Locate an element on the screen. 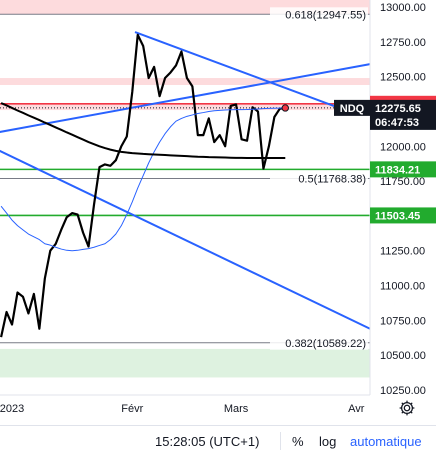 The width and height of the screenshot is (436, 456). symbol-tag: NDQ is located at coordinates (352, 109).